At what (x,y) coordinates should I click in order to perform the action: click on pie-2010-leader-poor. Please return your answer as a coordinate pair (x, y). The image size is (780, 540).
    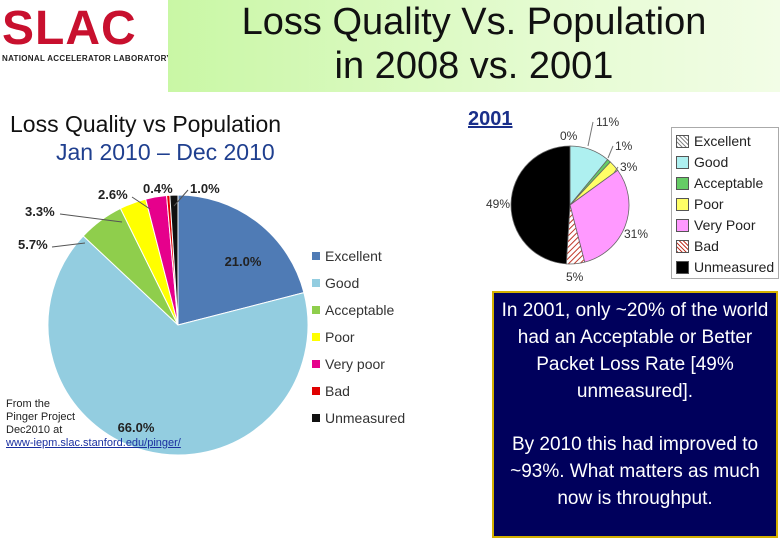
    Looking at the image, I should click on (91, 218).